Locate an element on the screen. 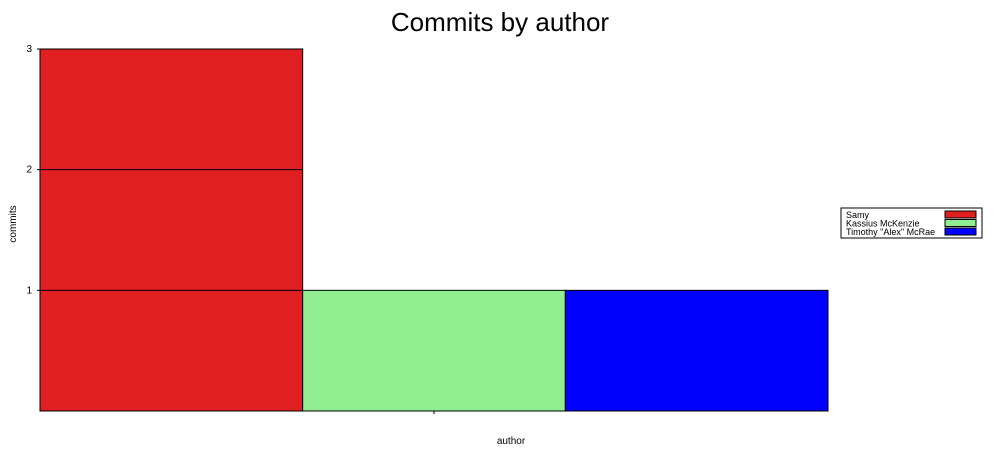  y-tick-label-1: 2 is located at coordinates (29, 170).